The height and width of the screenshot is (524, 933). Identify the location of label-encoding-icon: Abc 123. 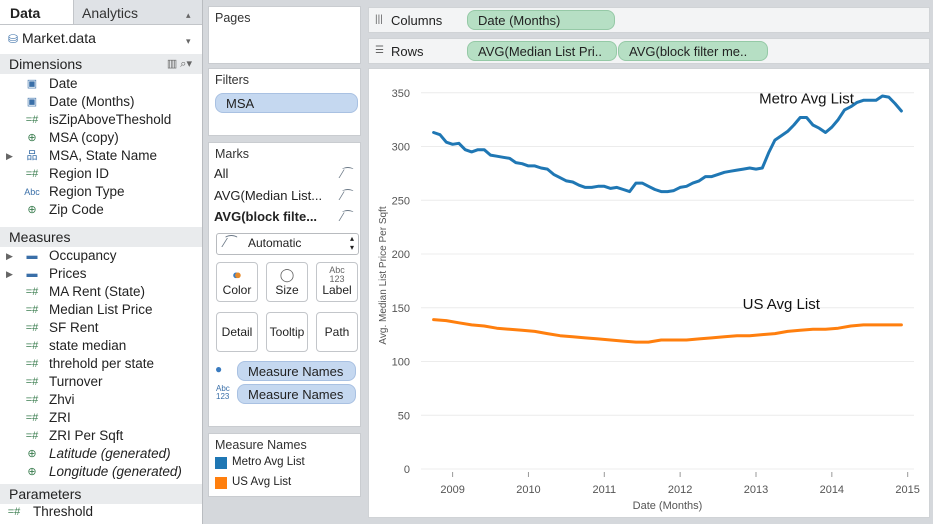
(223, 392).